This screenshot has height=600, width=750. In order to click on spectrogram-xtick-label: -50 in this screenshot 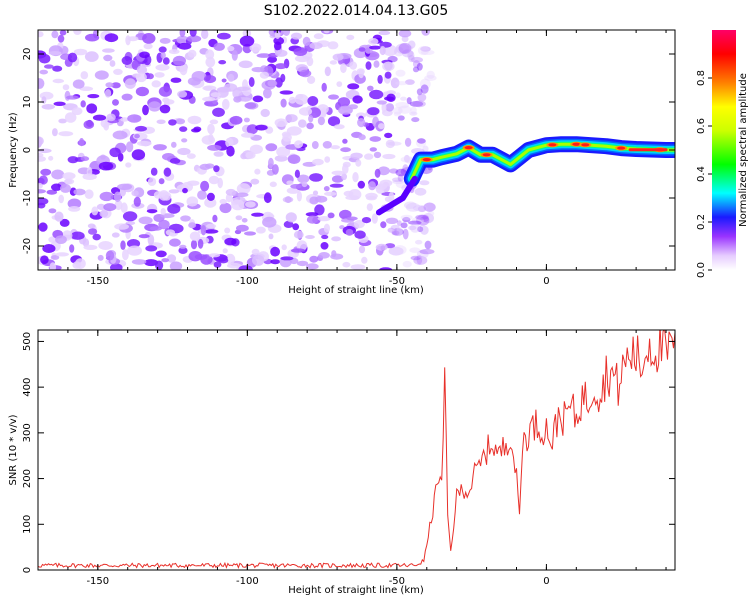, I will do `click(397, 281)`.